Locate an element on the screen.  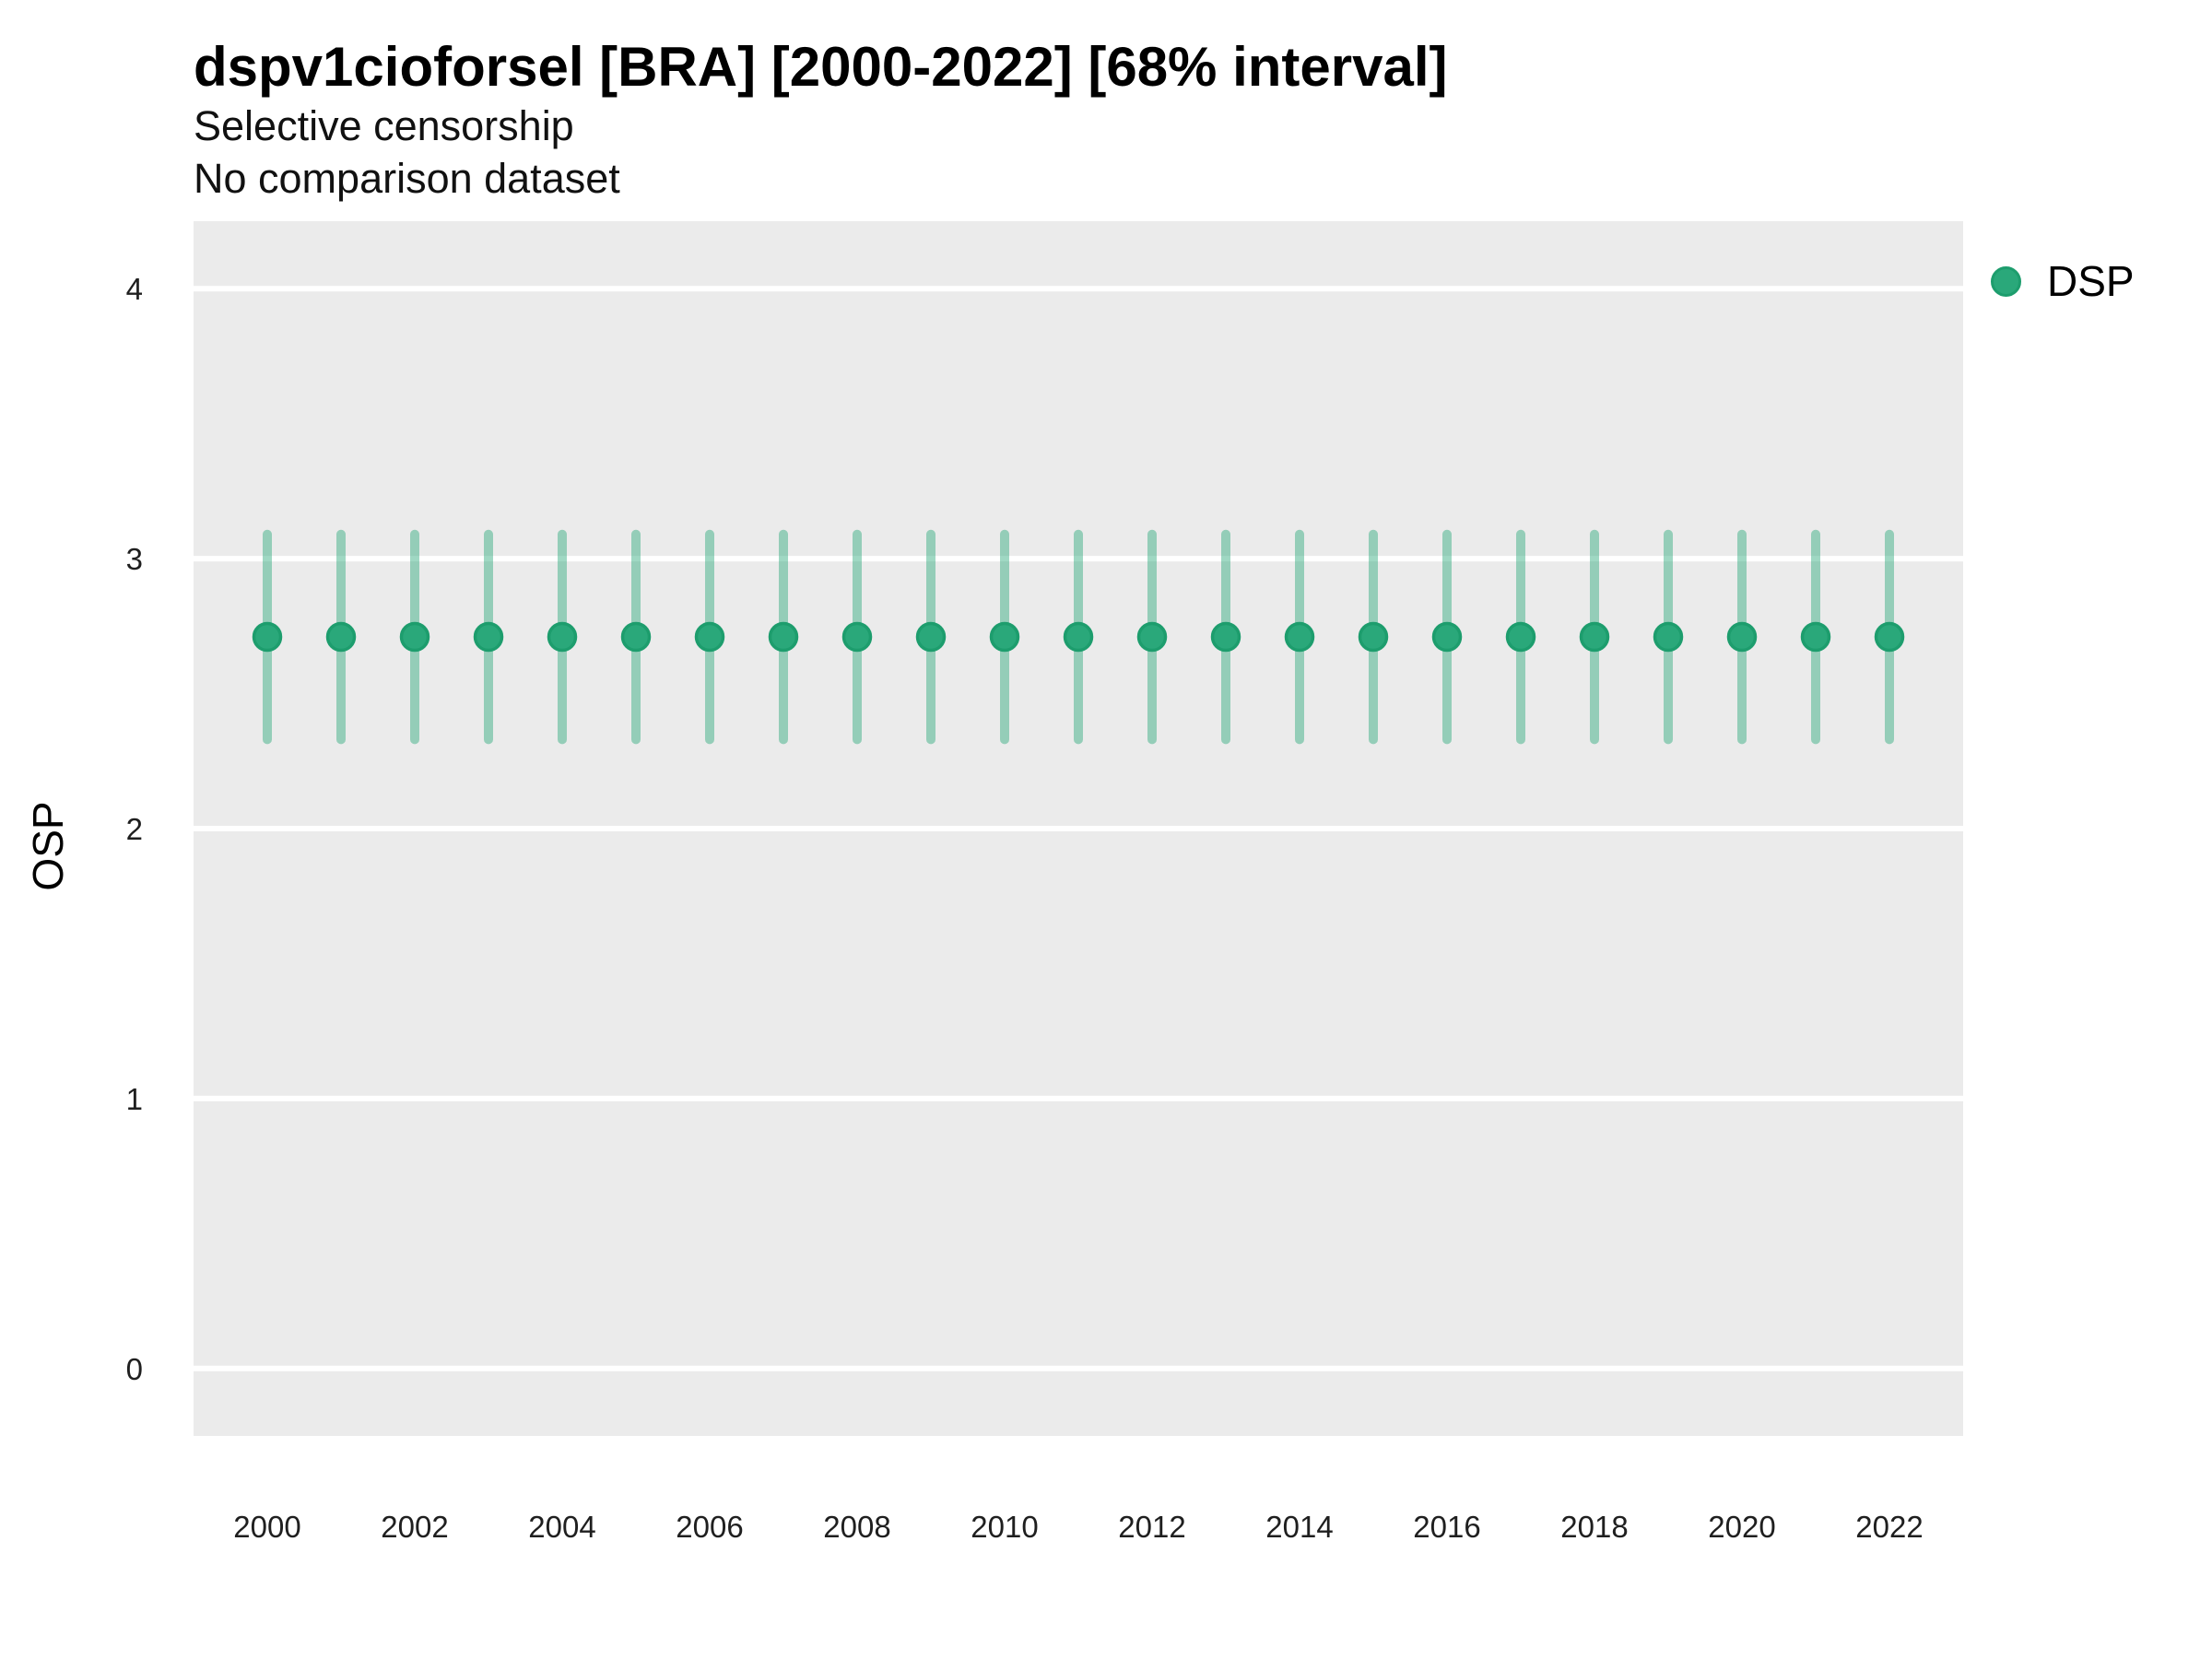
point-estimate-2001 is located at coordinates (341, 637).